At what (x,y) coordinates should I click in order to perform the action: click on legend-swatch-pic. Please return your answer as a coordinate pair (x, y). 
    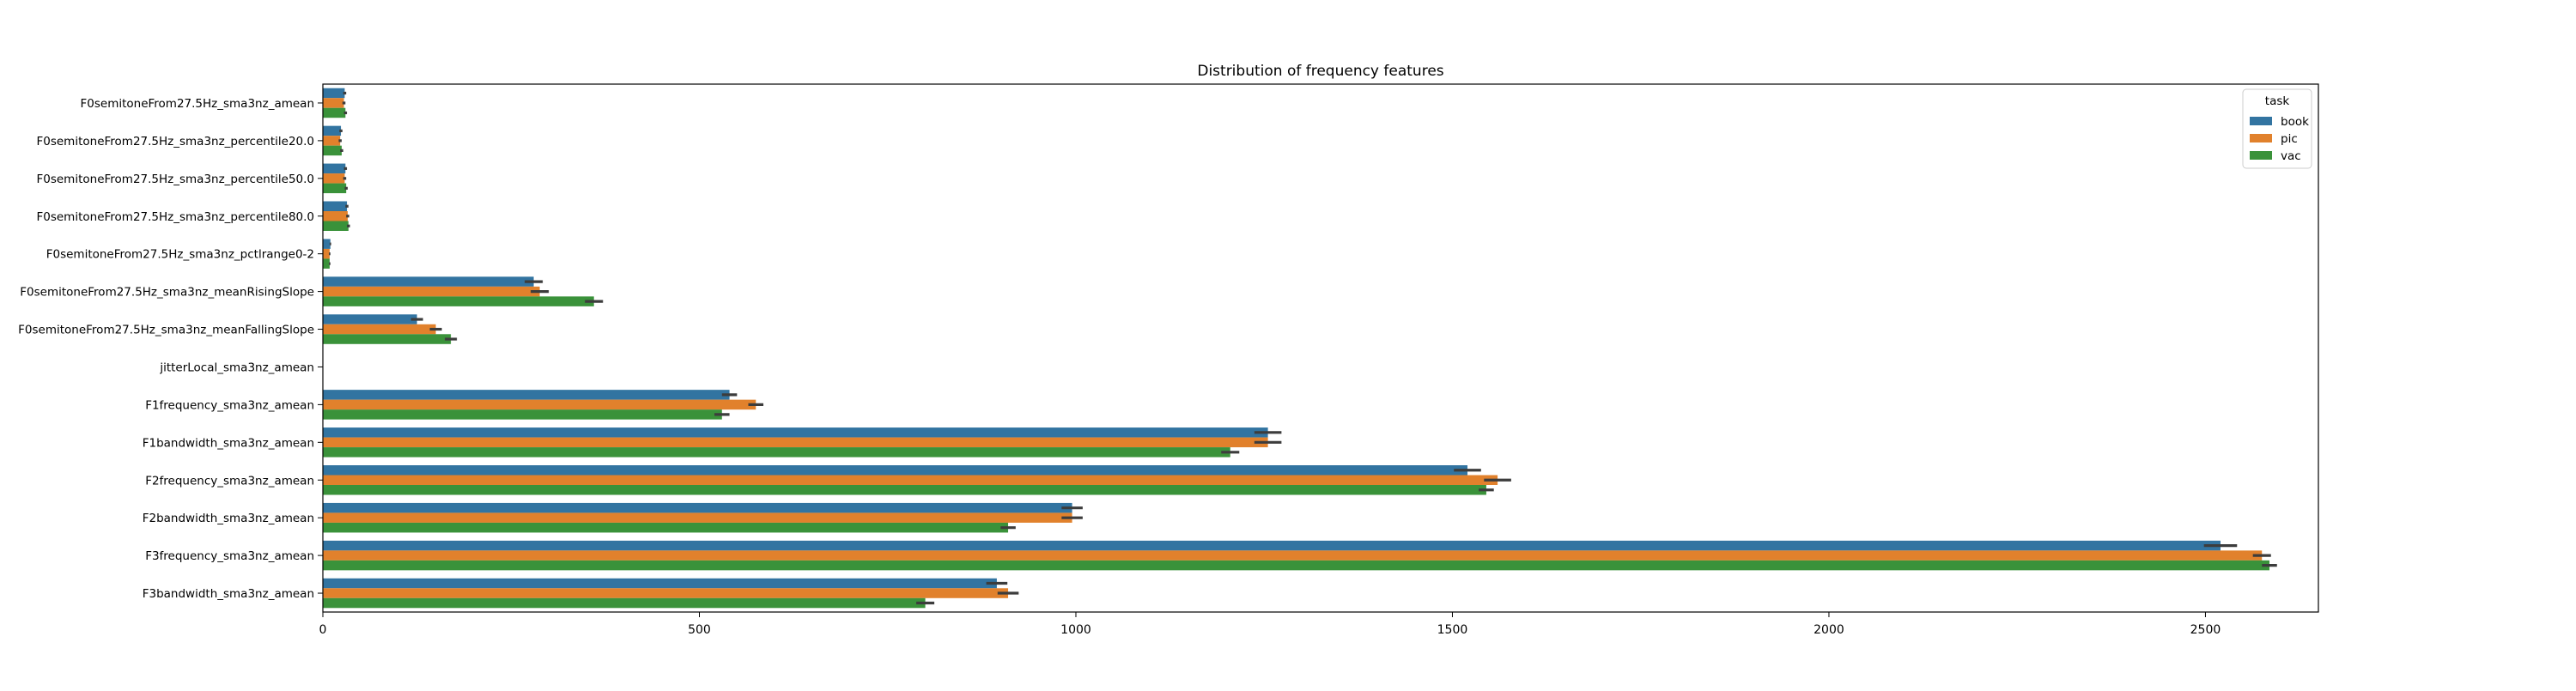
    Looking at the image, I should click on (2261, 138).